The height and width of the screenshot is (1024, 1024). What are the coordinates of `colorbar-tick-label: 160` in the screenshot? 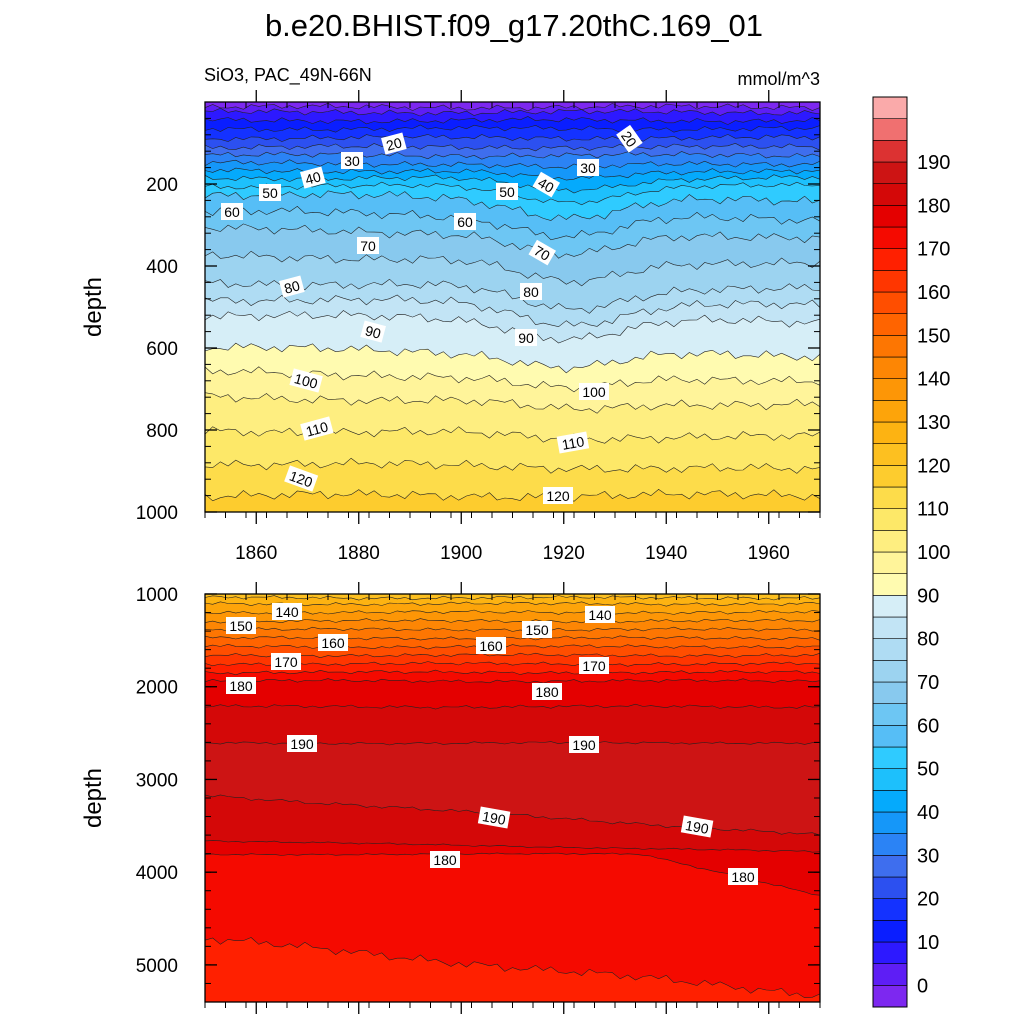 It's located at (933, 293).